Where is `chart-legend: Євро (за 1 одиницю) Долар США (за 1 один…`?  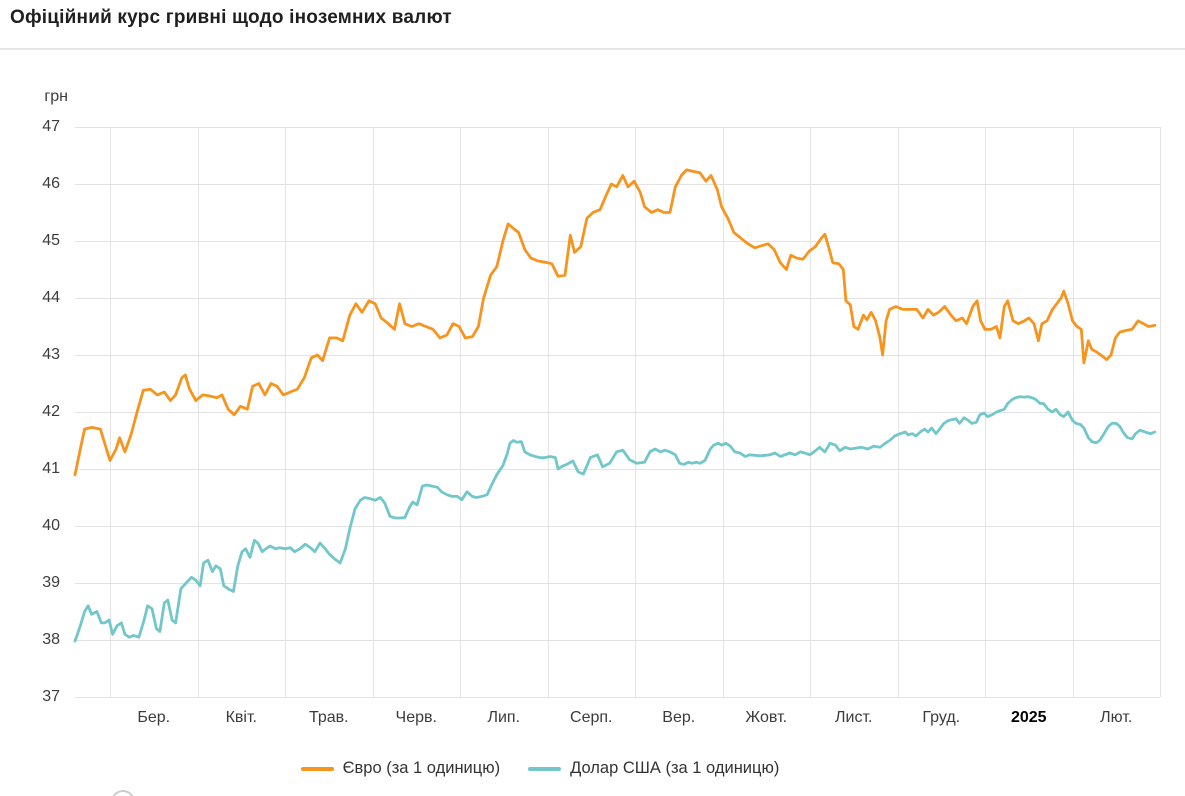
chart-legend: Євро (за 1 одиницю) Долар США (за 1 один… is located at coordinates (540, 768).